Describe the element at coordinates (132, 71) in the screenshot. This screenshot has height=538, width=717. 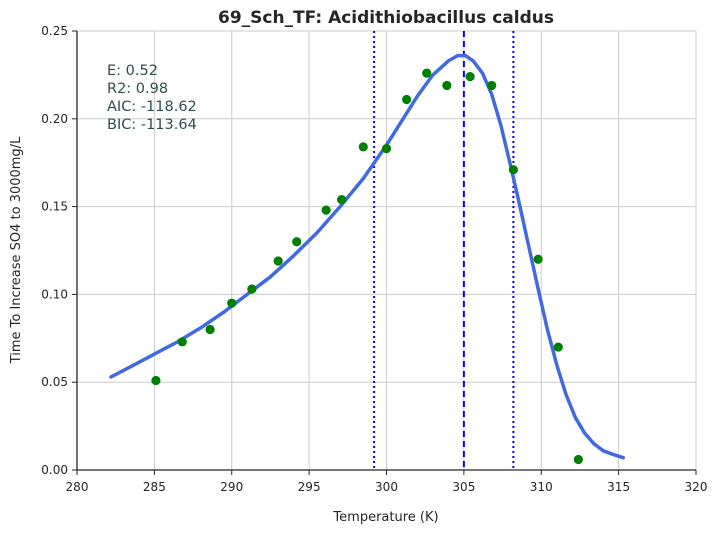
I see `stat-e: E: 0.52` at that location.